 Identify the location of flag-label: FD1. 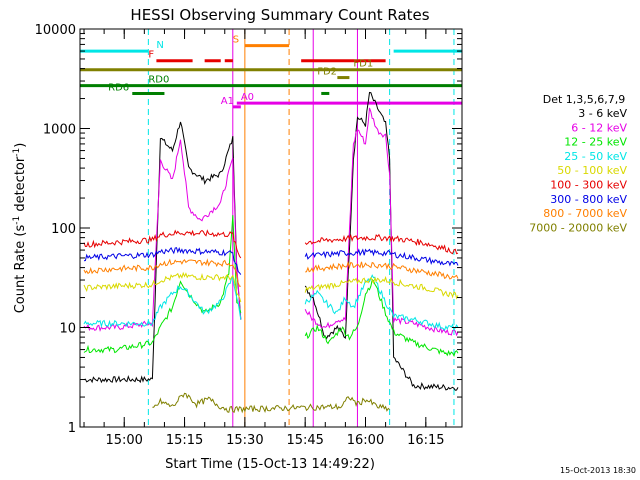
(363, 64).